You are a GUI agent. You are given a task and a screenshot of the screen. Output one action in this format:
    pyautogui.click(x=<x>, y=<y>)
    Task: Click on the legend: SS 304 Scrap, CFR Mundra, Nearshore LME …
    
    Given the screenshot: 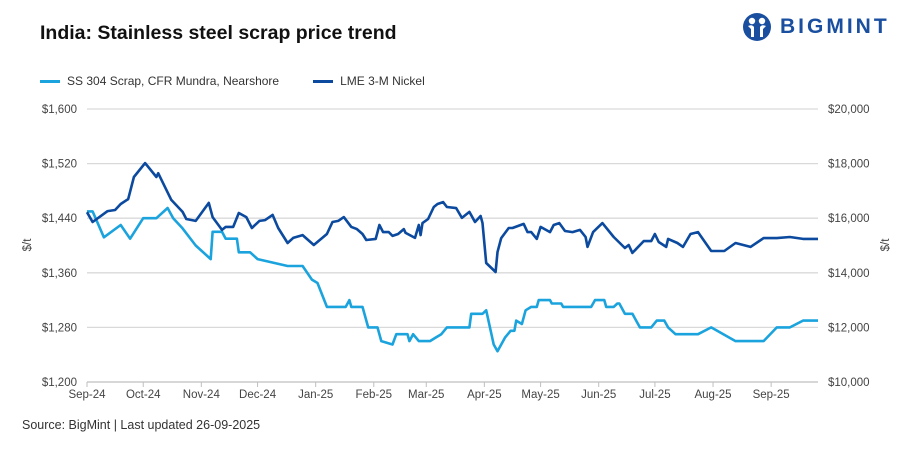 What is the action you would take?
    pyautogui.click(x=249, y=81)
    